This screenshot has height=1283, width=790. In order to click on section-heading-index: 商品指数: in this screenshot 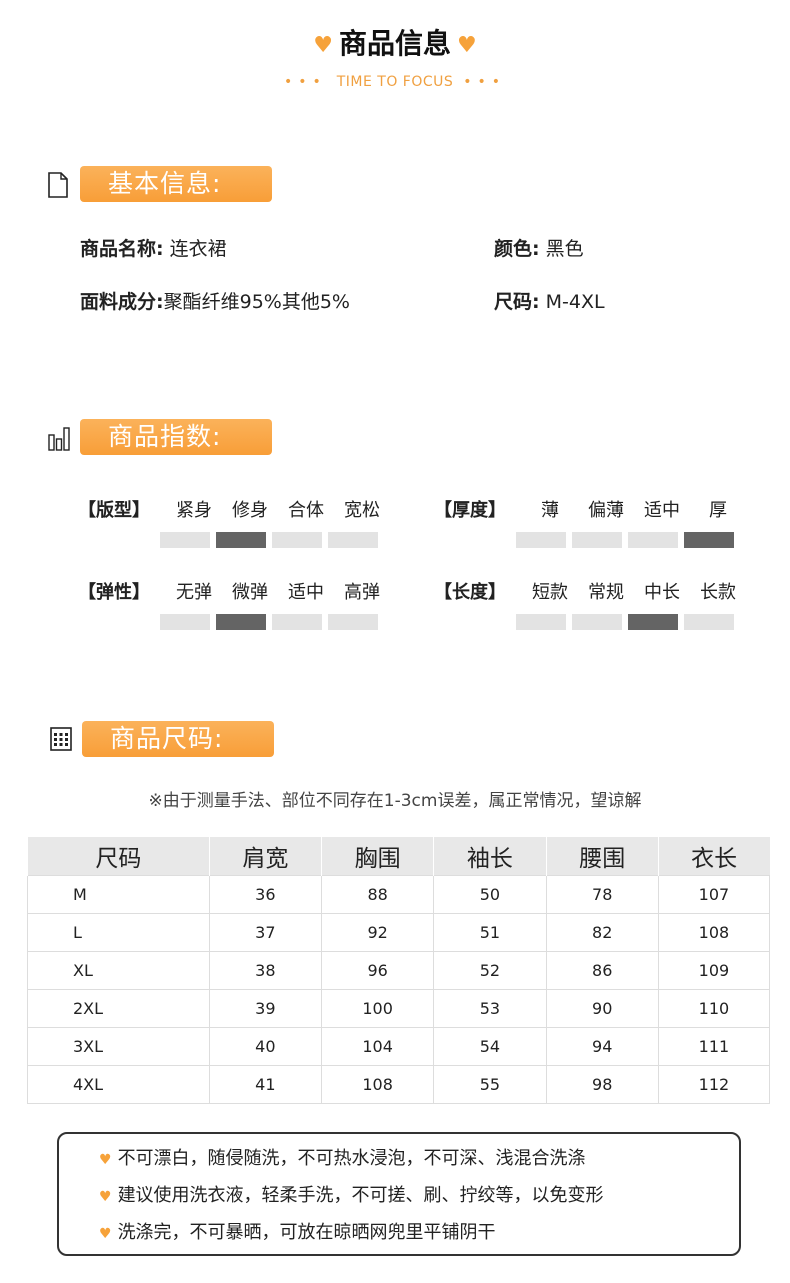, I will do `click(176, 437)`.